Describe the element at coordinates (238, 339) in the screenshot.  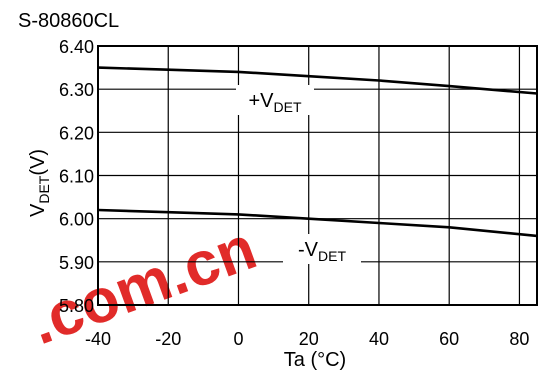
I see `x-tick-label: 0` at that location.